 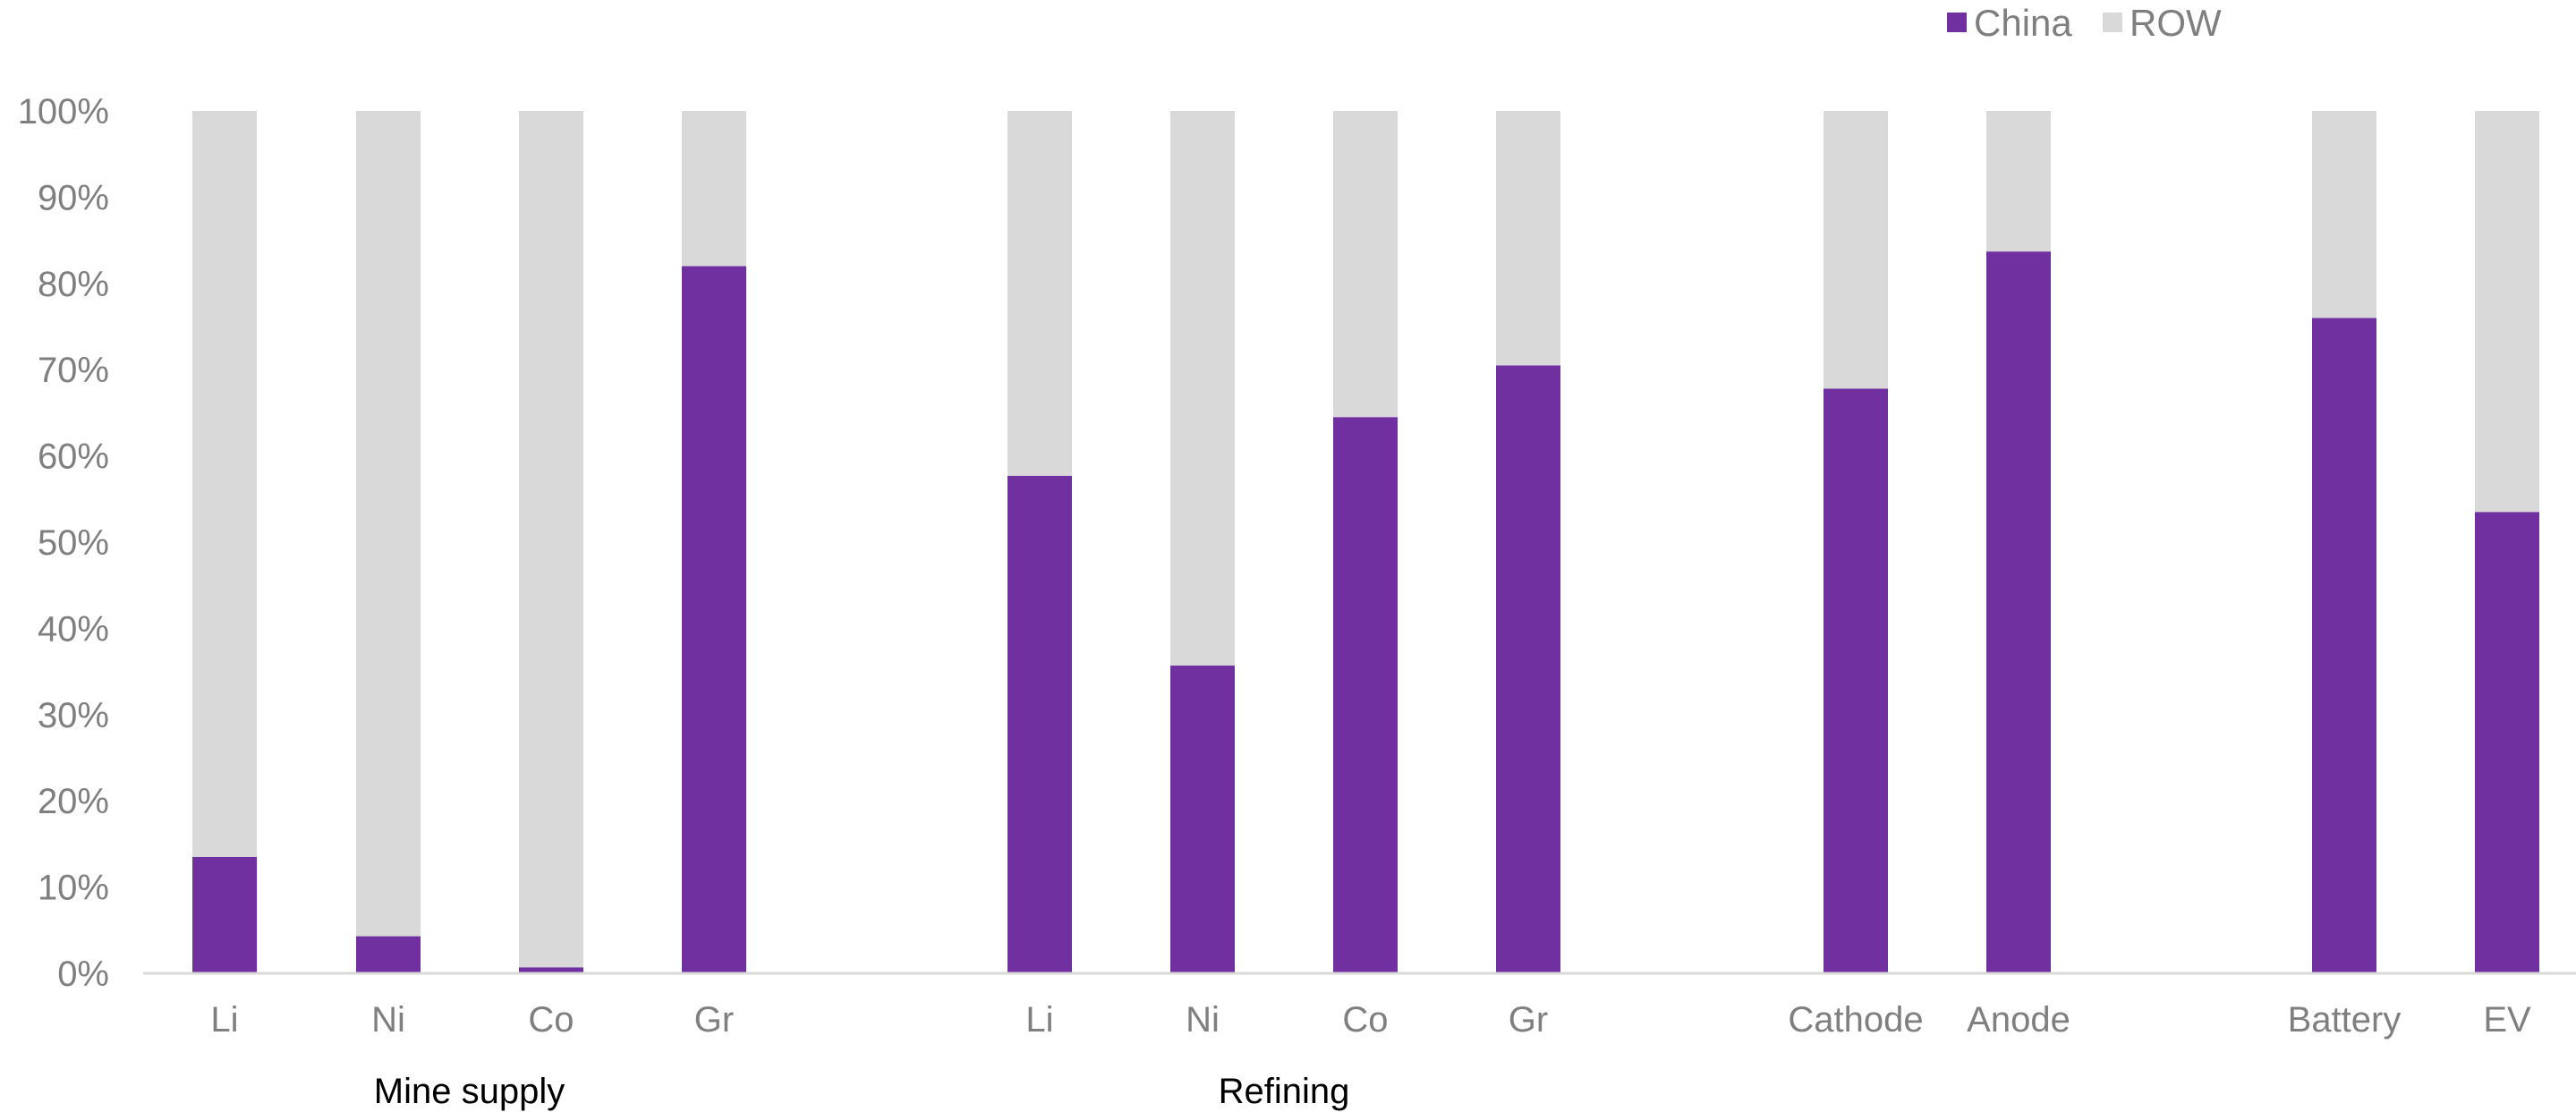 I want to click on x-category-label: Battery, so click(x=2345, y=1020).